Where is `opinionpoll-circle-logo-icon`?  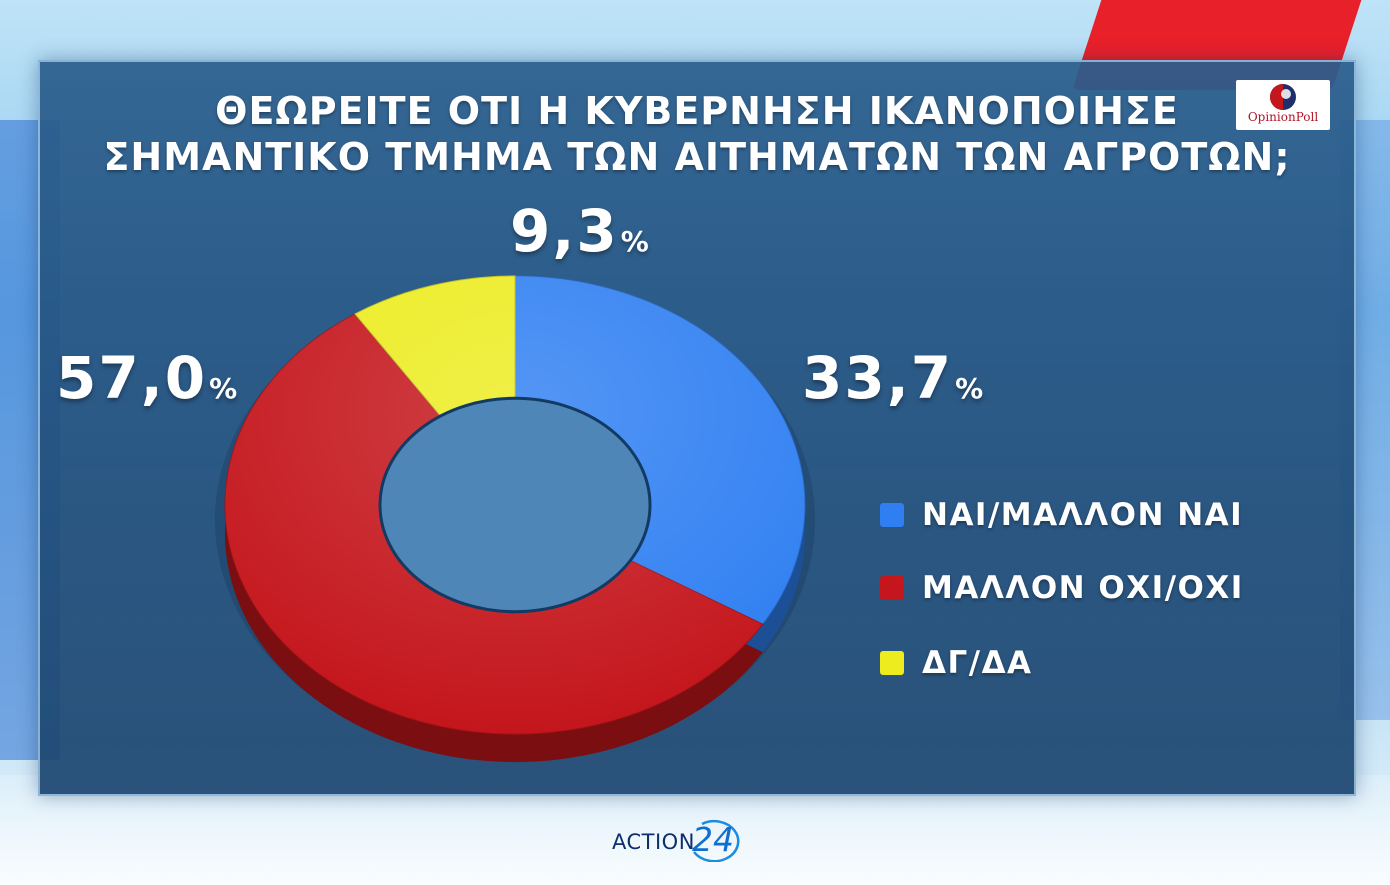
opinionpoll-circle-logo-icon is located at coordinates (1283, 97).